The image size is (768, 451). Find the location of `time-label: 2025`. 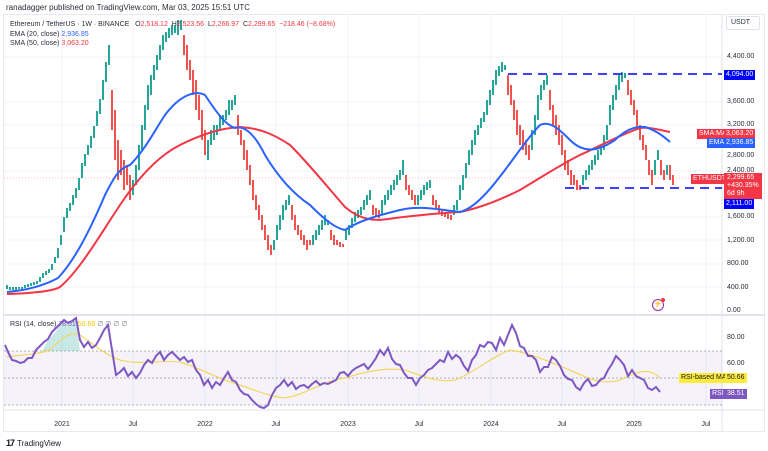

time-label: 2025 is located at coordinates (634, 424).